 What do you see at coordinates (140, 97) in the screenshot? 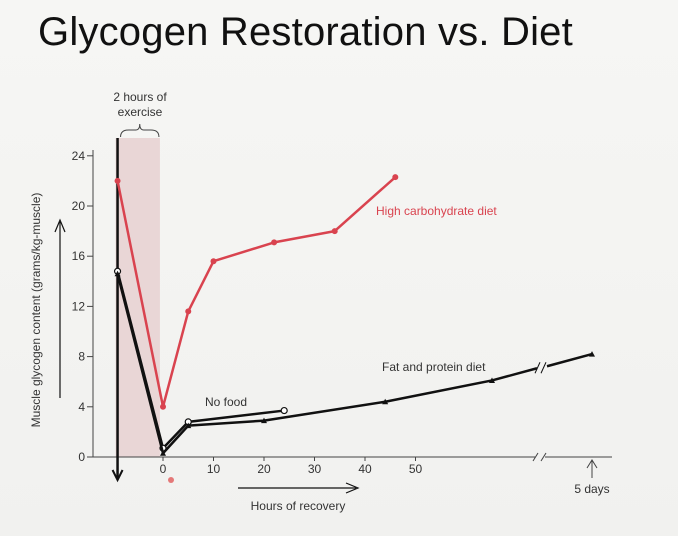
I see `exercise-annotation-line: 2 hours of` at bounding box center [140, 97].